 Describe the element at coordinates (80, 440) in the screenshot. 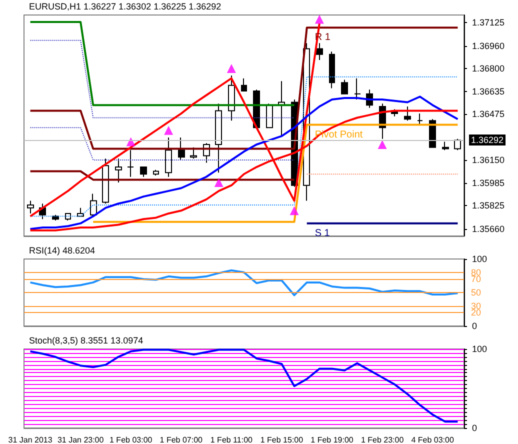

I see `x-tick-label: 31 Jan 23:00` at that location.